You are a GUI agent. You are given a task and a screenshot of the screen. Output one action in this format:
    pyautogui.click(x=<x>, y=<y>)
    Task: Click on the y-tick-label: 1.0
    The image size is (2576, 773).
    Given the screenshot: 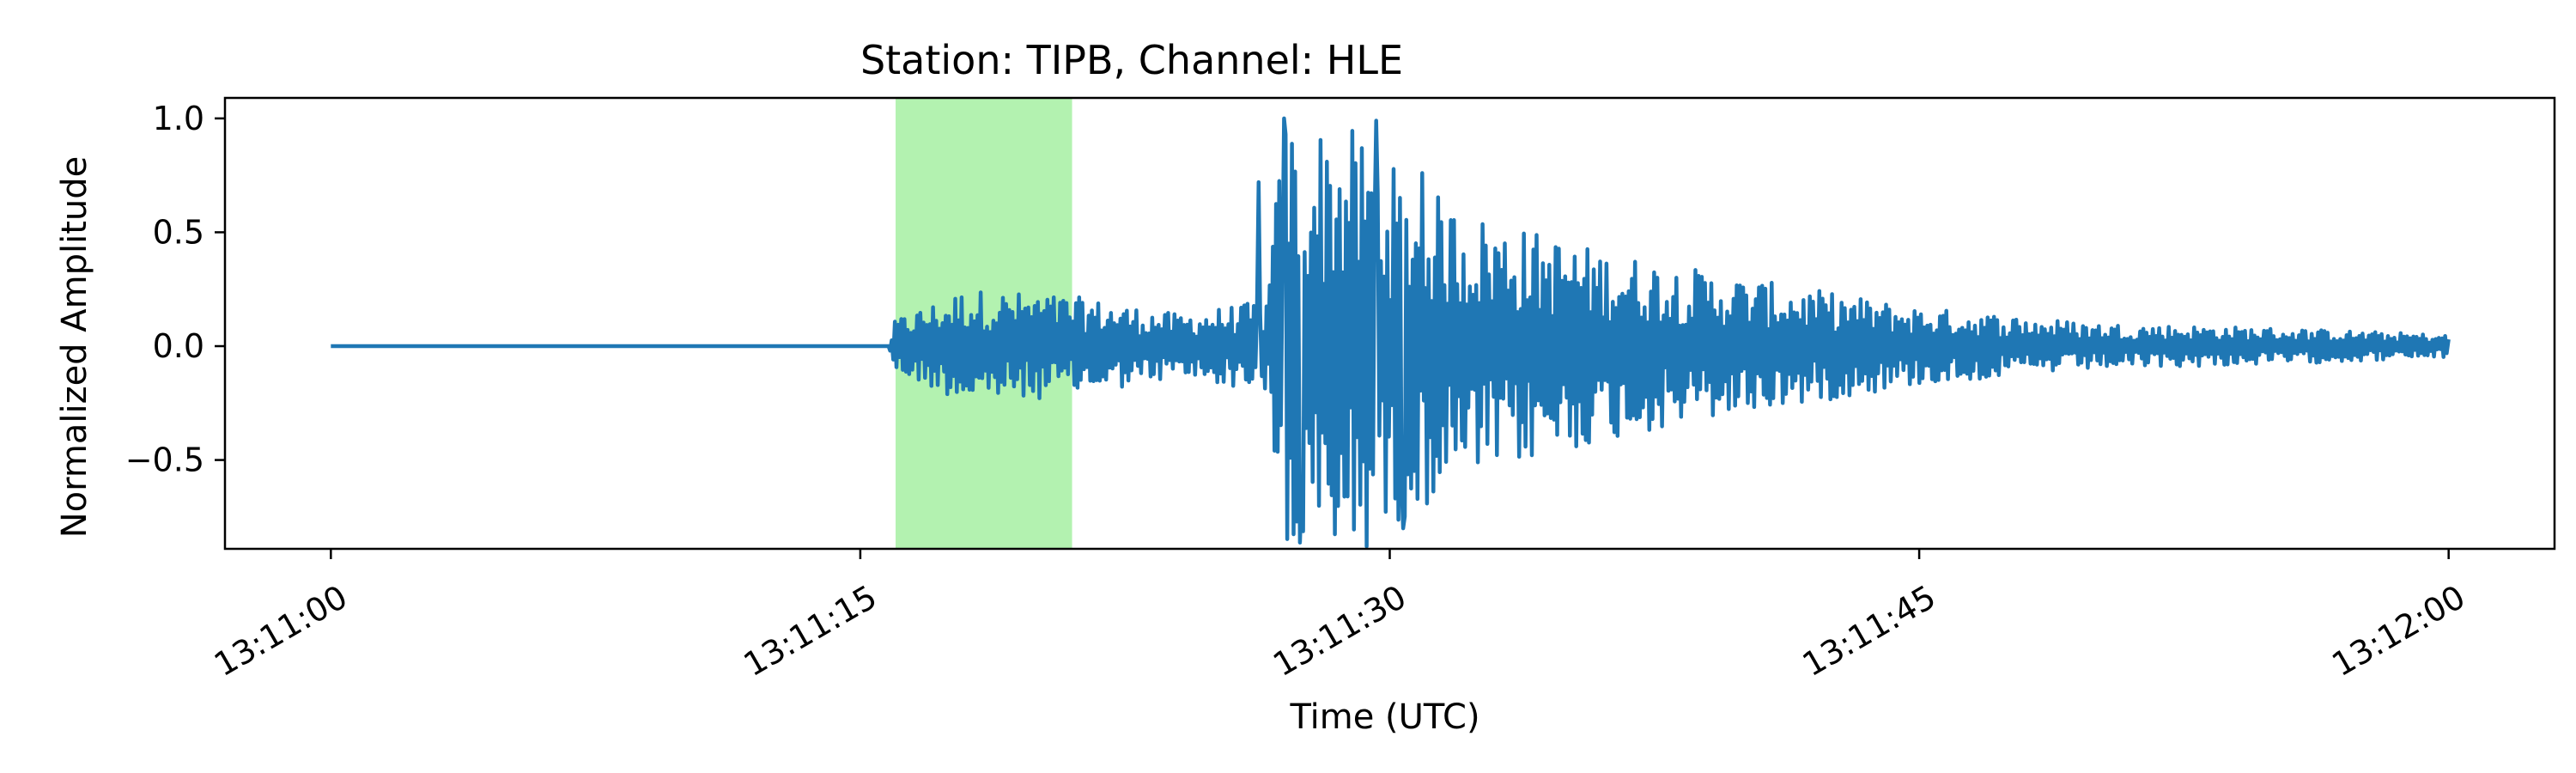 What is the action you would take?
    pyautogui.click(x=178, y=119)
    